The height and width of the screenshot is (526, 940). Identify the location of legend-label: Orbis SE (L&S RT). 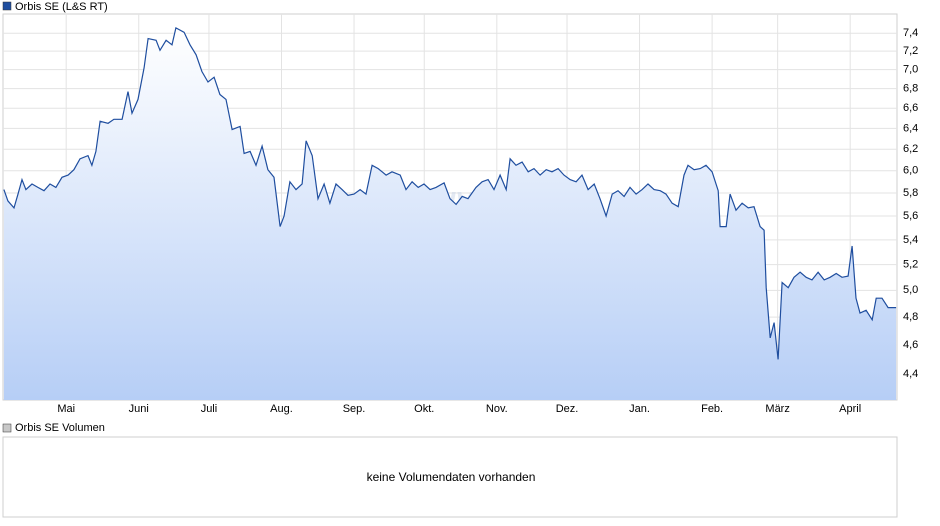
(61, 7).